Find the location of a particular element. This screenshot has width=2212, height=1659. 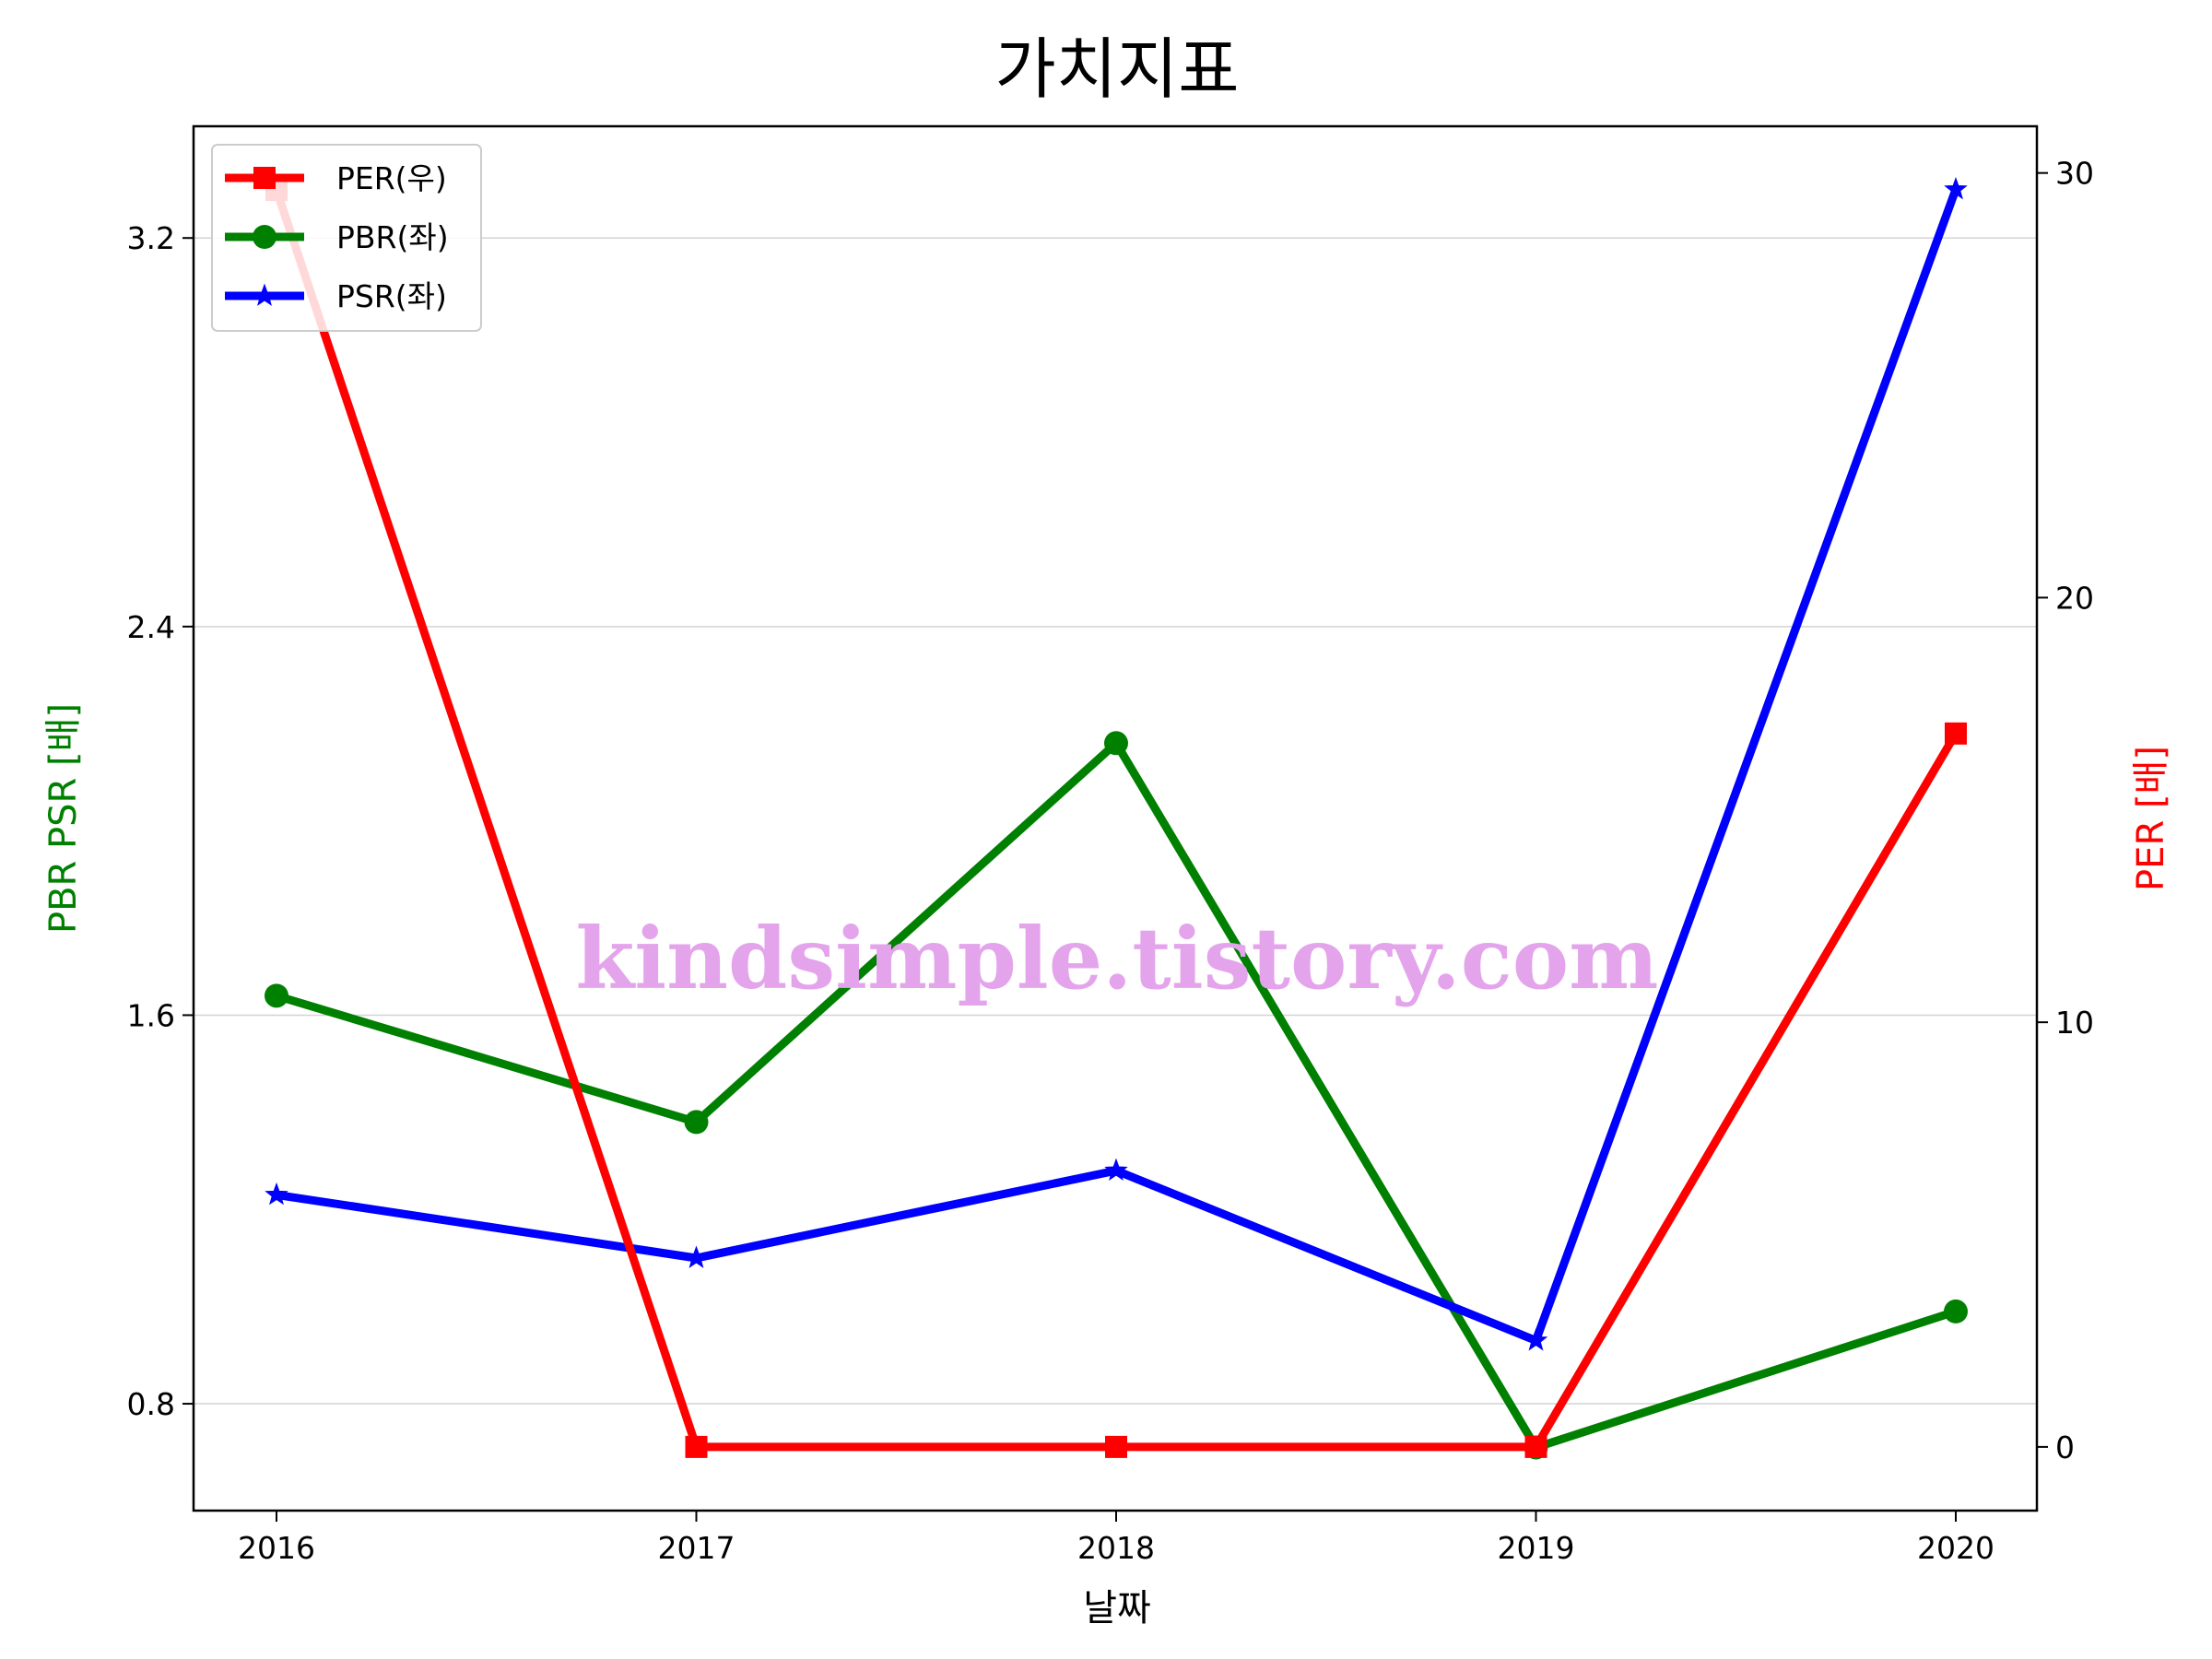

legend-label: PBR(좌) is located at coordinates (392, 237).